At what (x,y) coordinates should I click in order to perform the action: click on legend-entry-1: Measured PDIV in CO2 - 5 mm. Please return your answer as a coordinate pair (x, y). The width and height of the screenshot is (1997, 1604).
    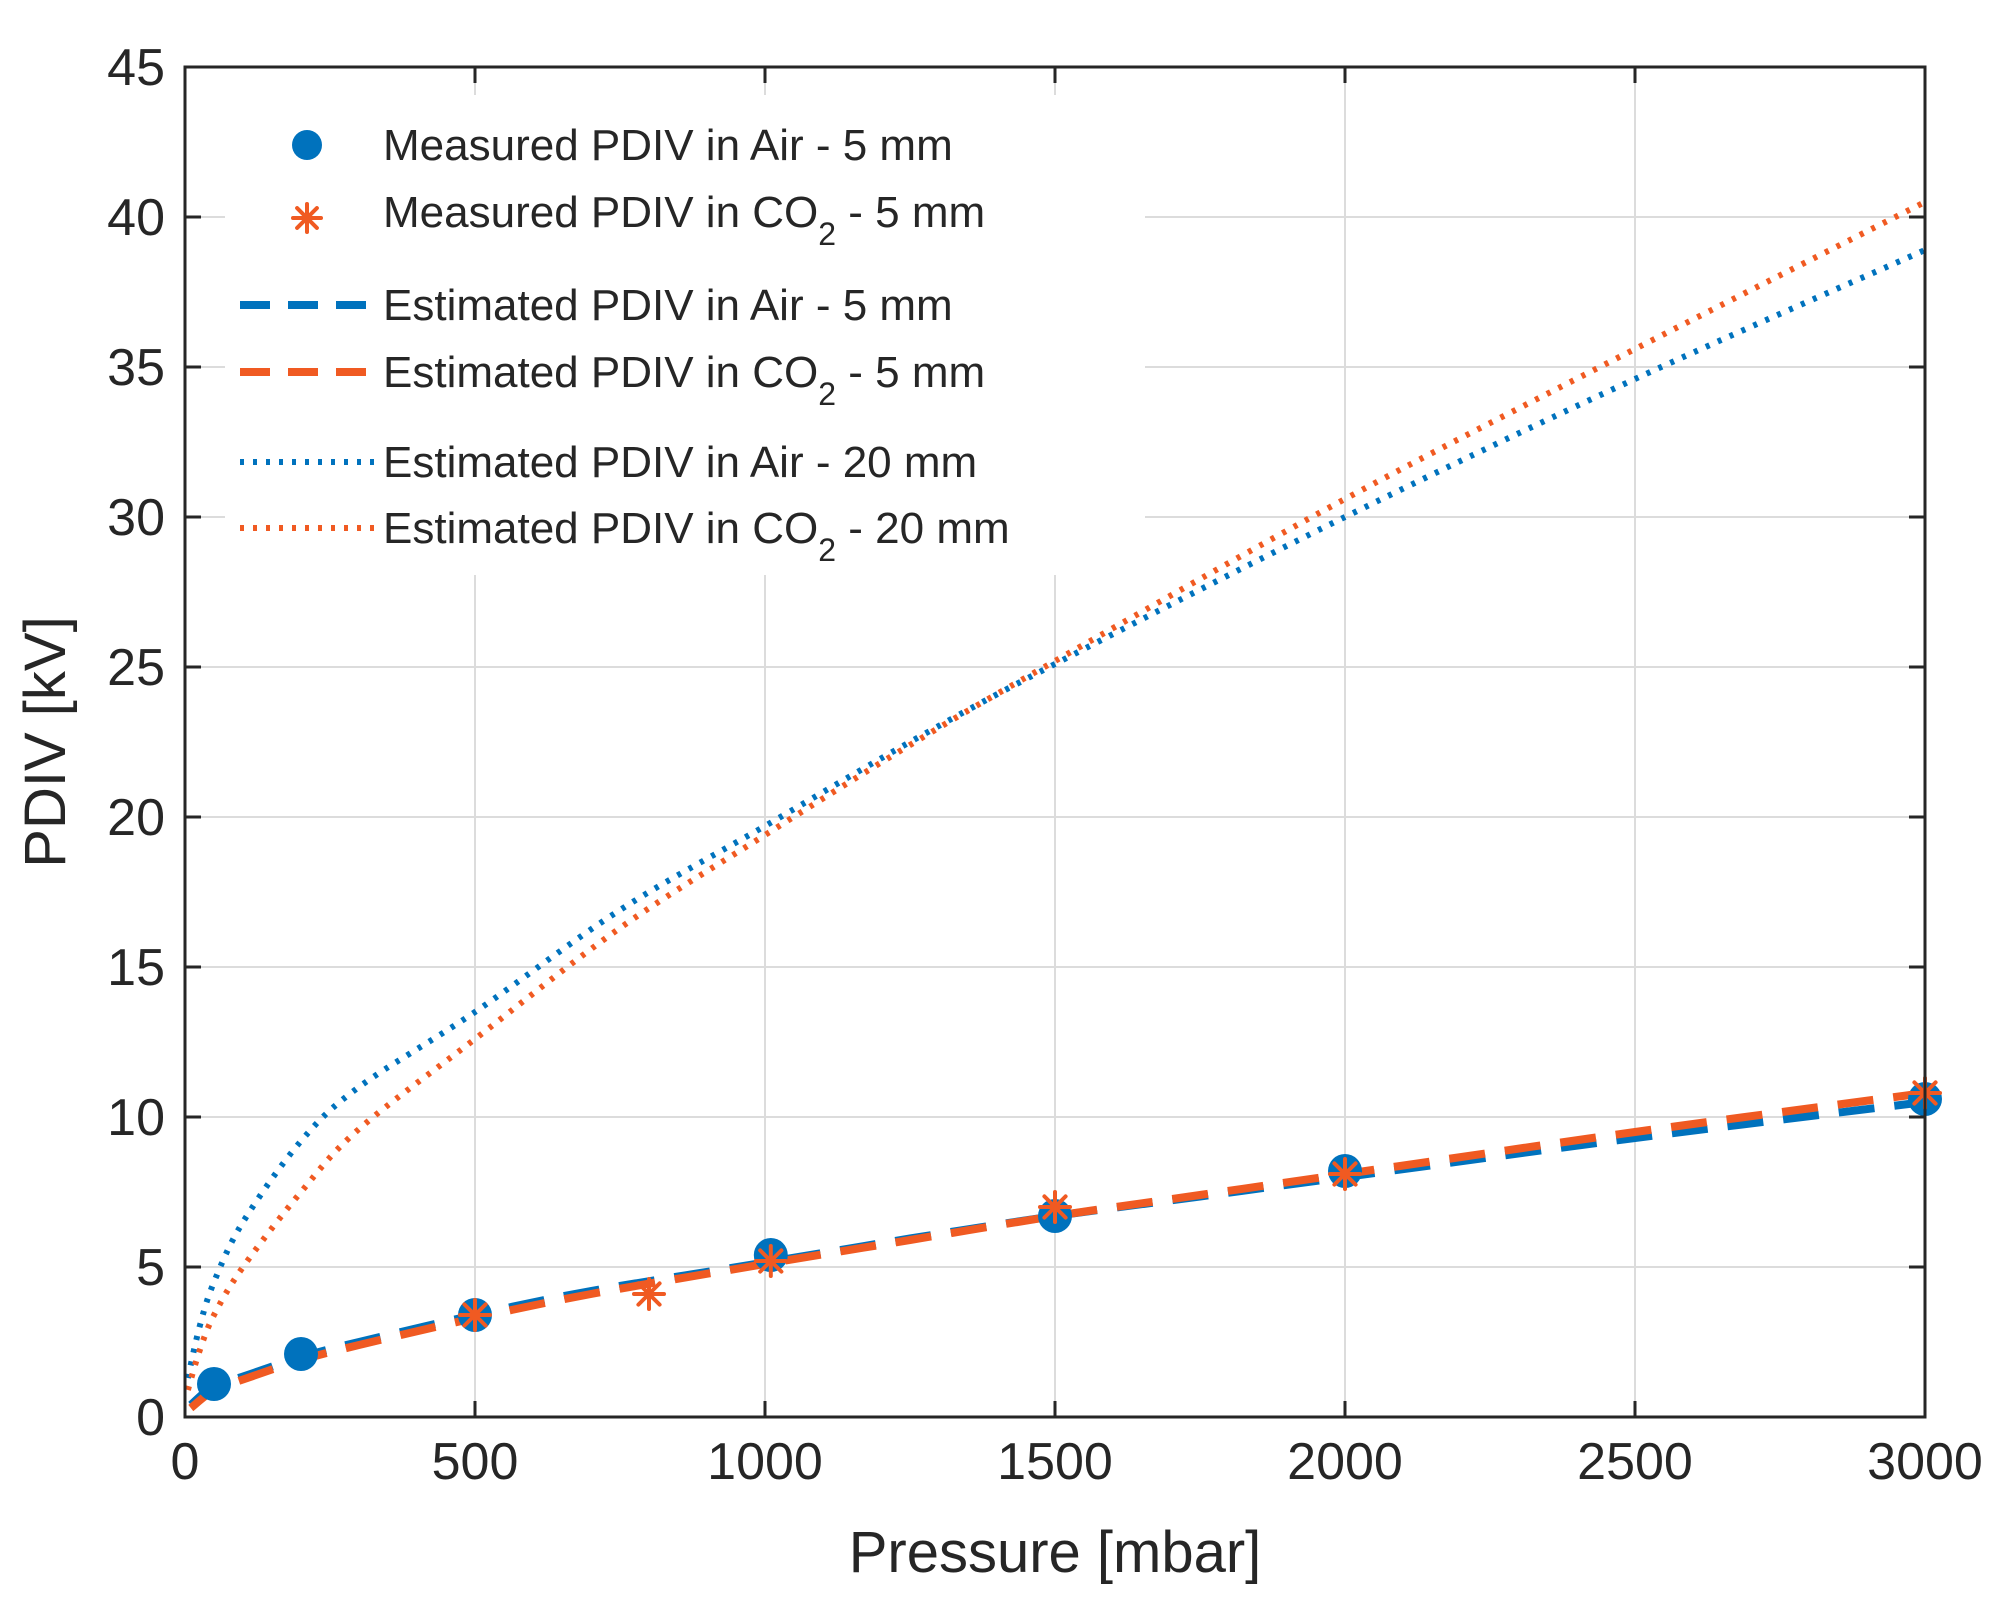
    Looking at the image, I should click on (638, 220).